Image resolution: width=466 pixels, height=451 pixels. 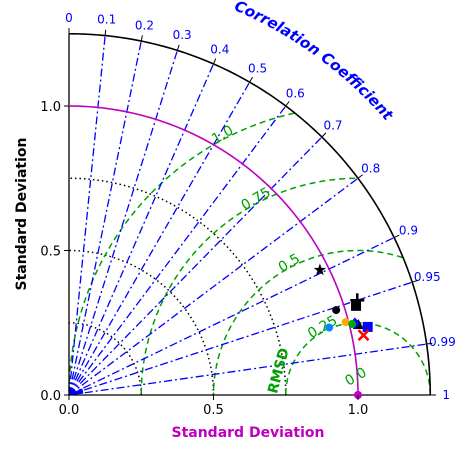 I want to click on corr-tick-label: 0.2, so click(x=144, y=25).